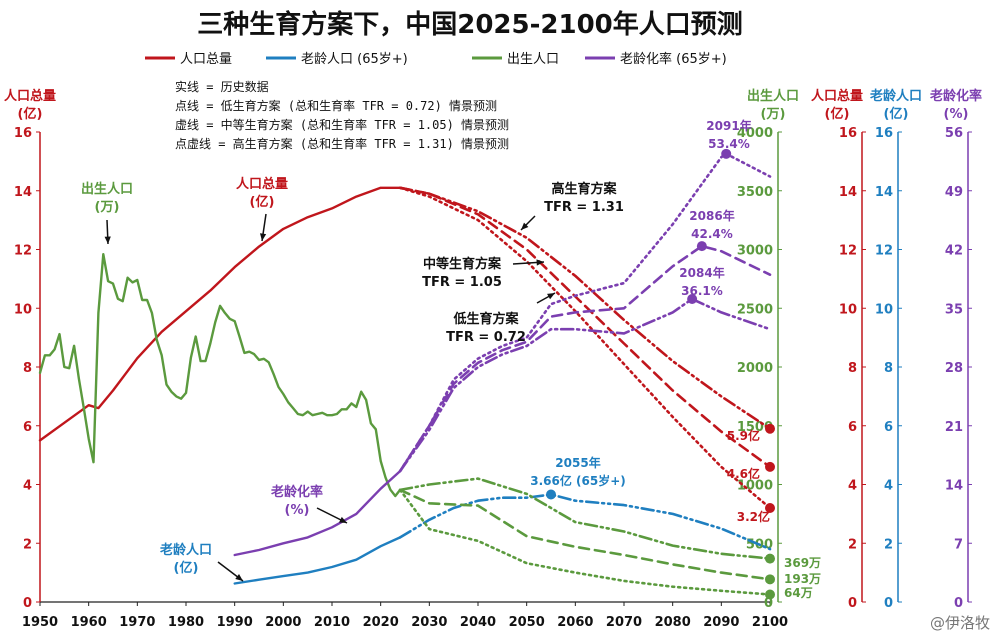 This screenshot has width=1000, height=637. Describe the element at coordinates (884, 133) in the screenshot. I see `elderly-axis-tick-label: 16` at that location.